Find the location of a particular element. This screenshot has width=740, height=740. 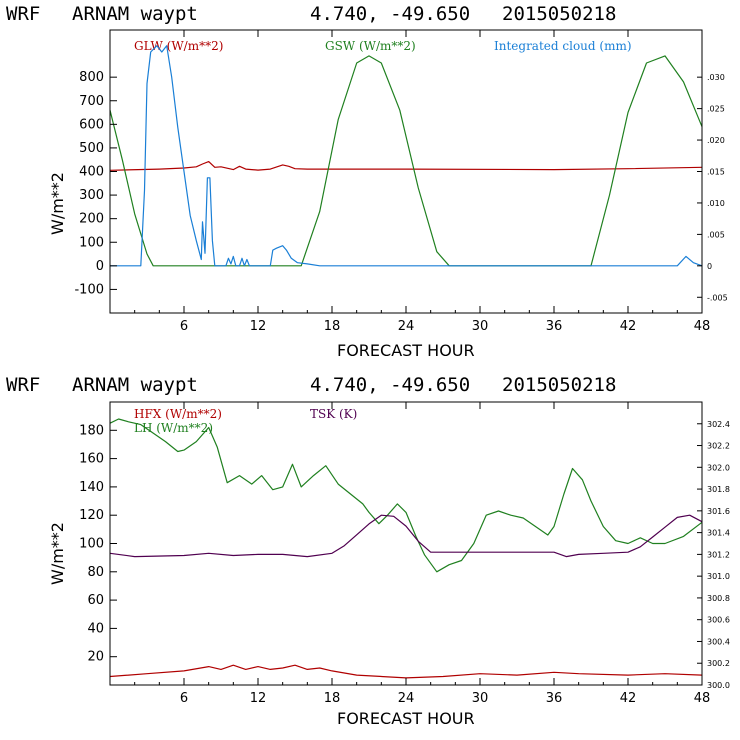

bottom-y-axis-label: W/m**2 is located at coordinates (57, 553).